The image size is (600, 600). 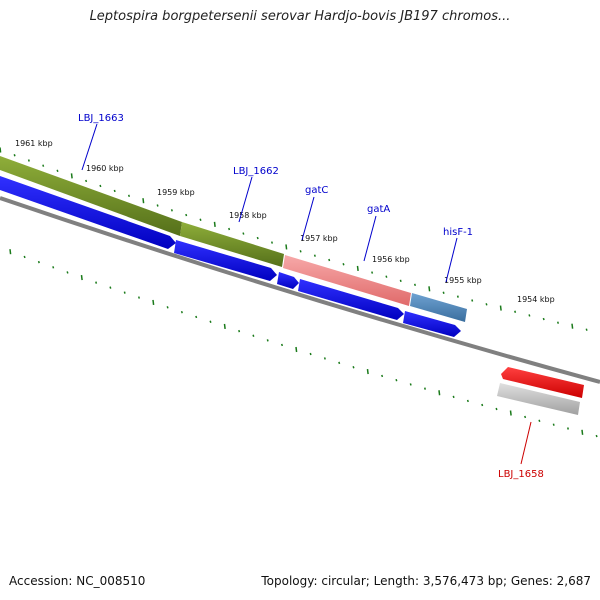 What do you see at coordinates (89, 147) in the screenshot?
I see `leader-line-lbj1663` at bounding box center [89, 147].